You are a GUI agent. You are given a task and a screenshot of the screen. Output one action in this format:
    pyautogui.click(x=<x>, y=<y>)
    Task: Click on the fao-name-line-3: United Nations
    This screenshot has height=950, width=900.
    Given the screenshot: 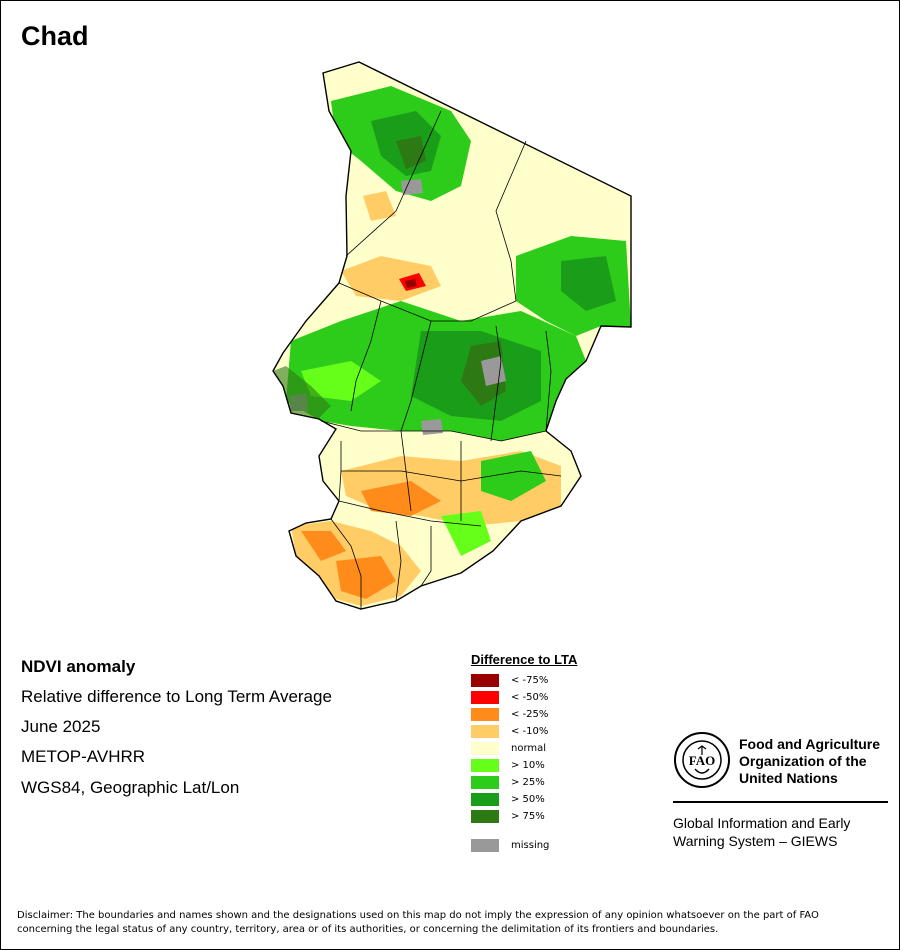 What is the action you would take?
    pyautogui.click(x=788, y=778)
    